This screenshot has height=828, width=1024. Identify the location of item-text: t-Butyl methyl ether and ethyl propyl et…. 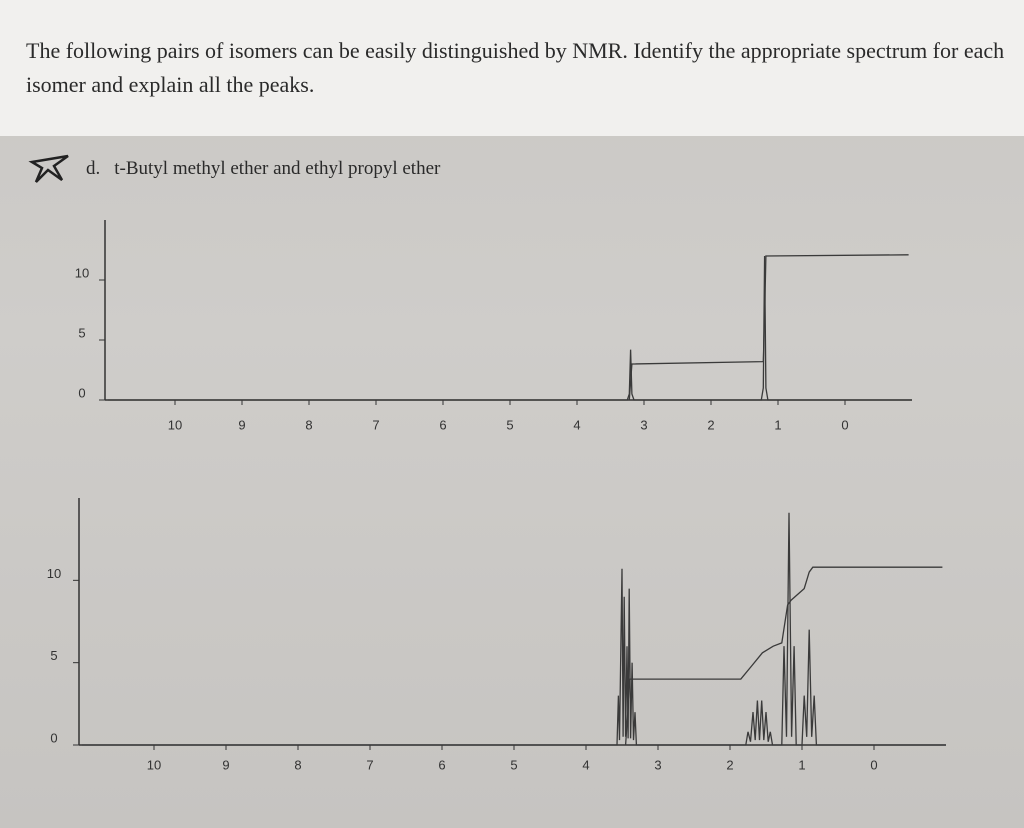
(277, 168).